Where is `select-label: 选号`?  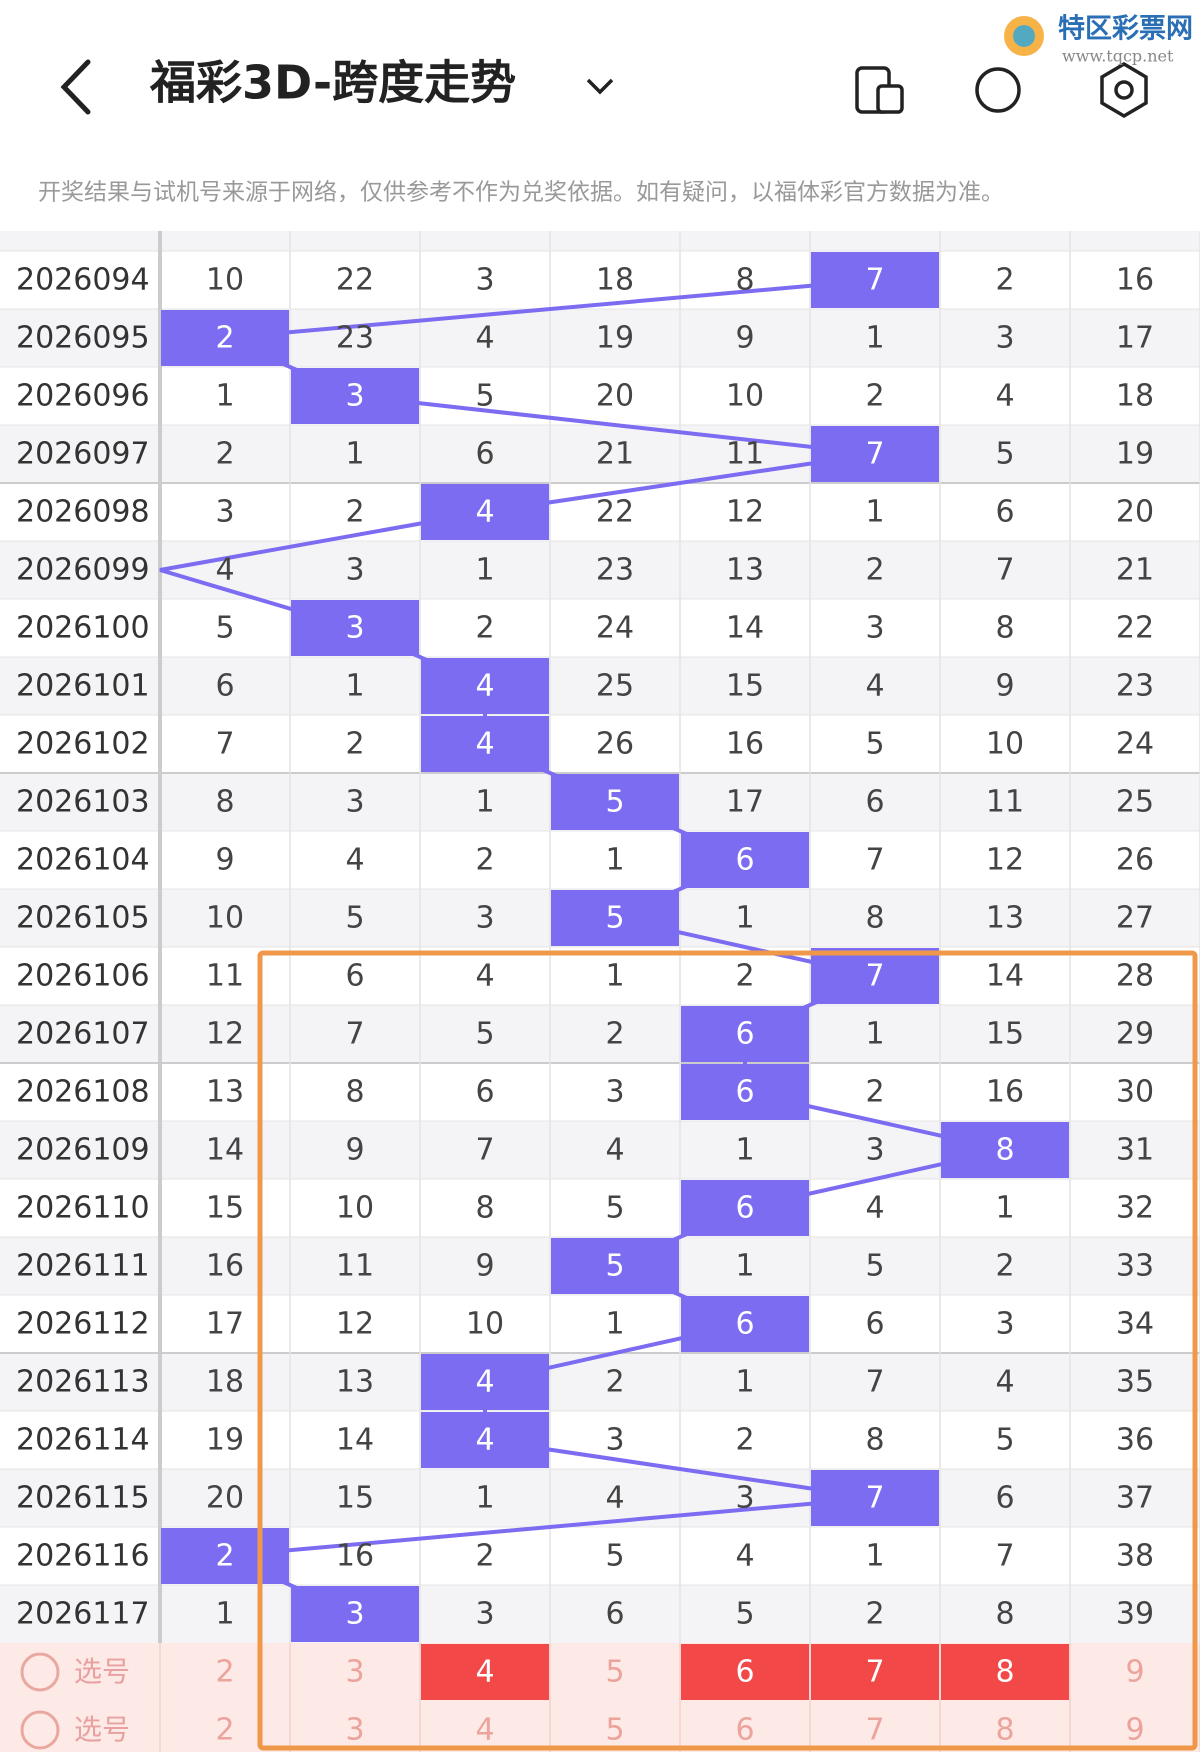 select-label: 选号 is located at coordinates (102, 1729).